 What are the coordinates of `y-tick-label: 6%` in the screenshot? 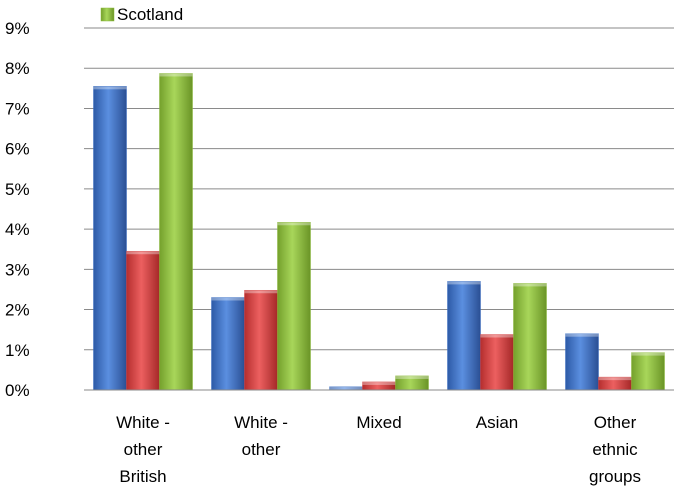 It's located at (17, 149).